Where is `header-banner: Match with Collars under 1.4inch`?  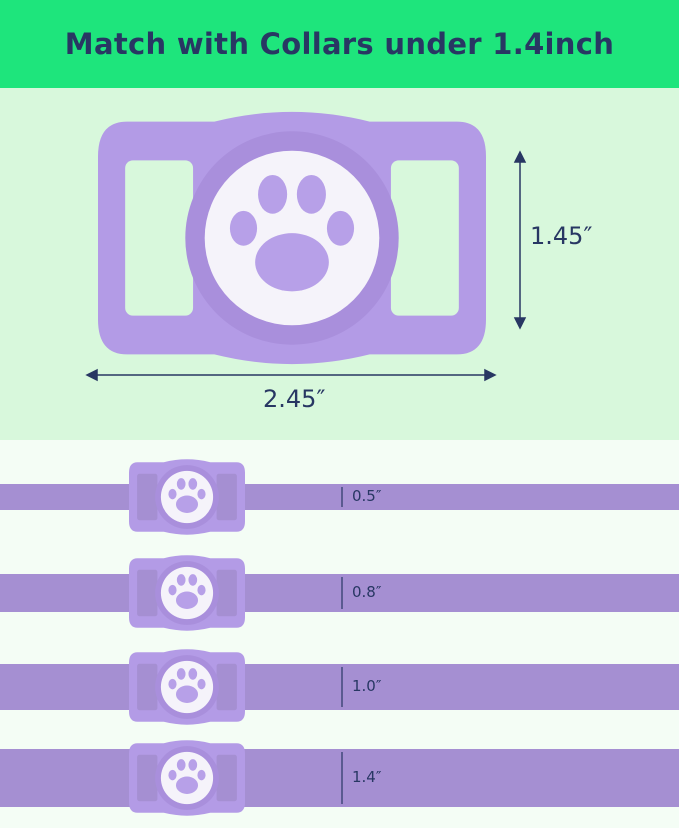
header-banner: Match with Collars under 1.4inch is located at coordinates (339, 44).